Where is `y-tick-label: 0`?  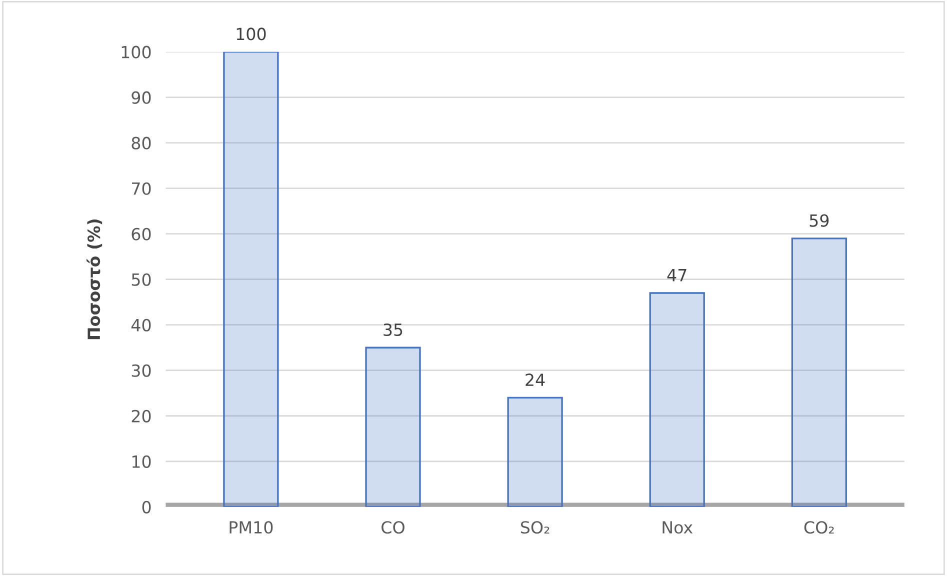 y-tick-label: 0 is located at coordinates (146, 507).